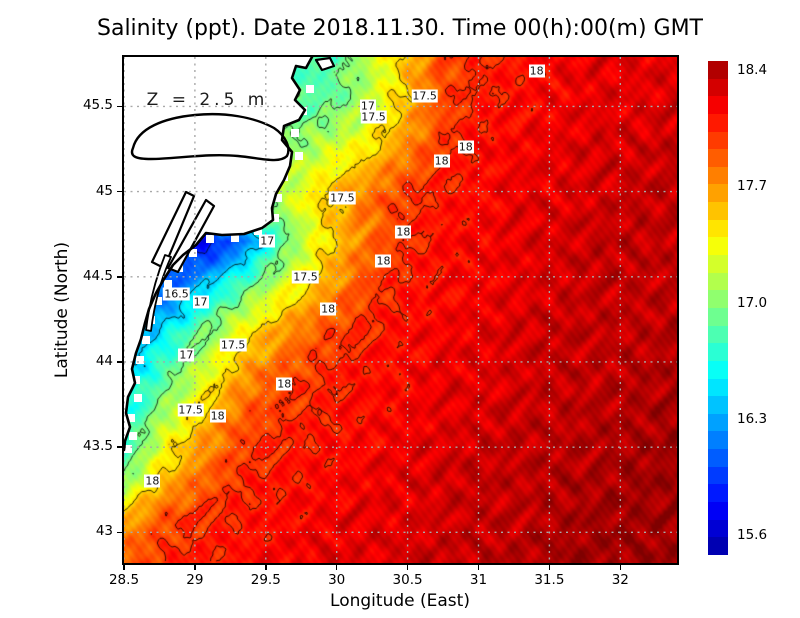 Image resolution: width=800 pixels, height=618 pixels. Describe the element at coordinates (104, 360) in the screenshot. I see `y-tick-label: 44` at that location.